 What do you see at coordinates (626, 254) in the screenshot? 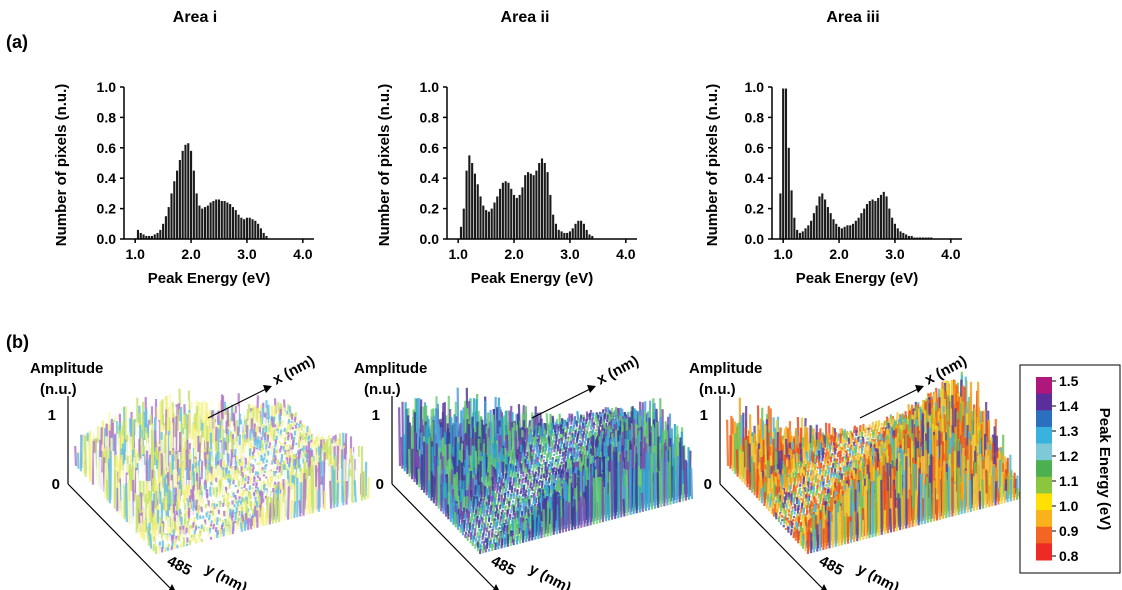
I see `x-tick-label: 4.0` at bounding box center [626, 254].